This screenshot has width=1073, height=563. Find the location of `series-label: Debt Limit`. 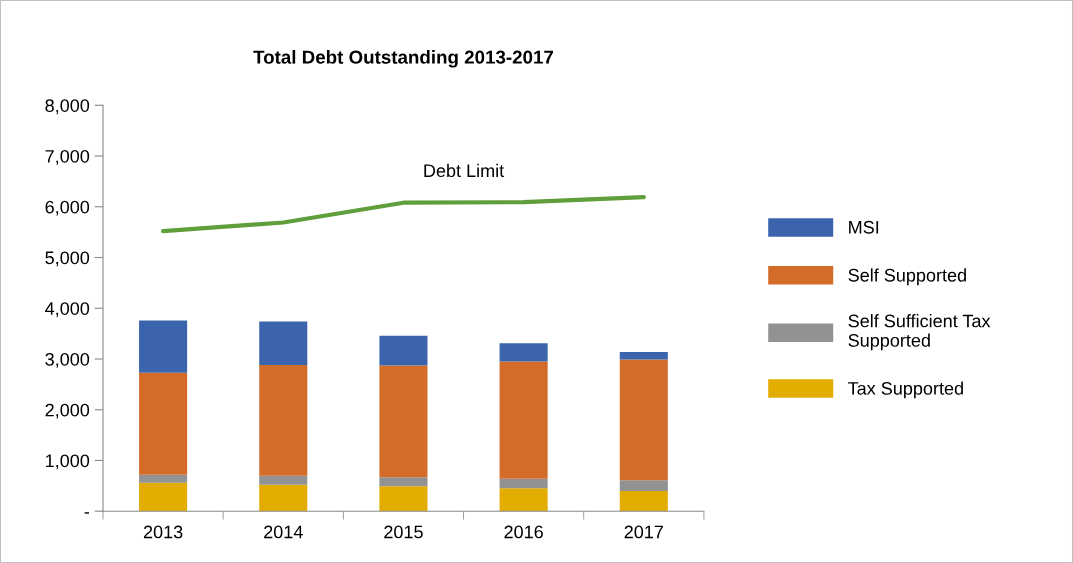

series-label: Debt Limit is located at coordinates (464, 170).